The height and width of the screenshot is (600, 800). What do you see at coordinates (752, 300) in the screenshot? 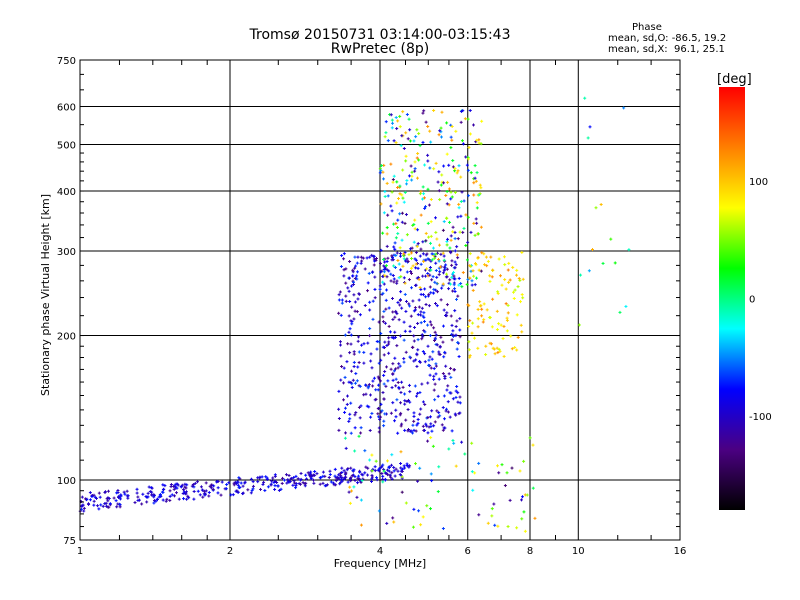
I see `colorbar-tick-label: 0` at bounding box center [752, 300].